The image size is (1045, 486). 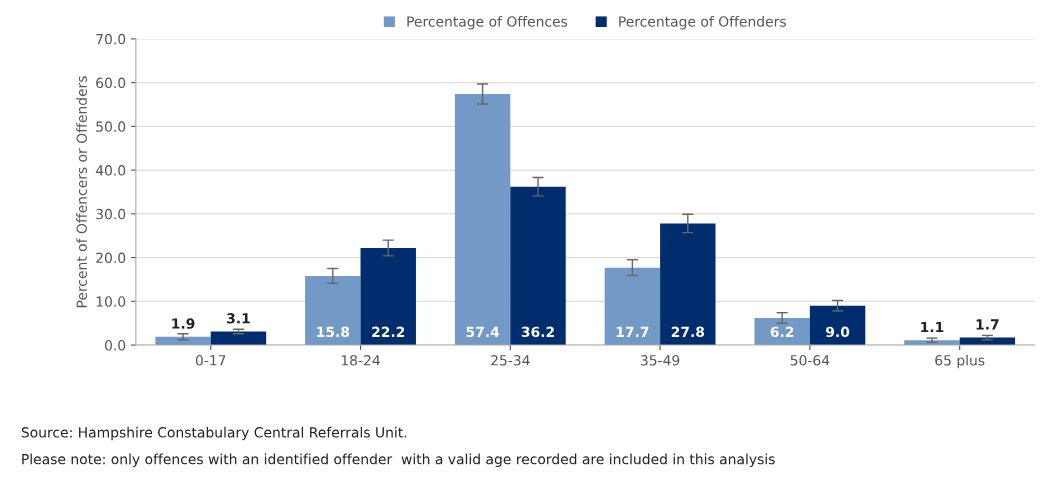 I want to click on y-axis-title: Percent of Offencers or Offenders, so click(x=81, y=192).